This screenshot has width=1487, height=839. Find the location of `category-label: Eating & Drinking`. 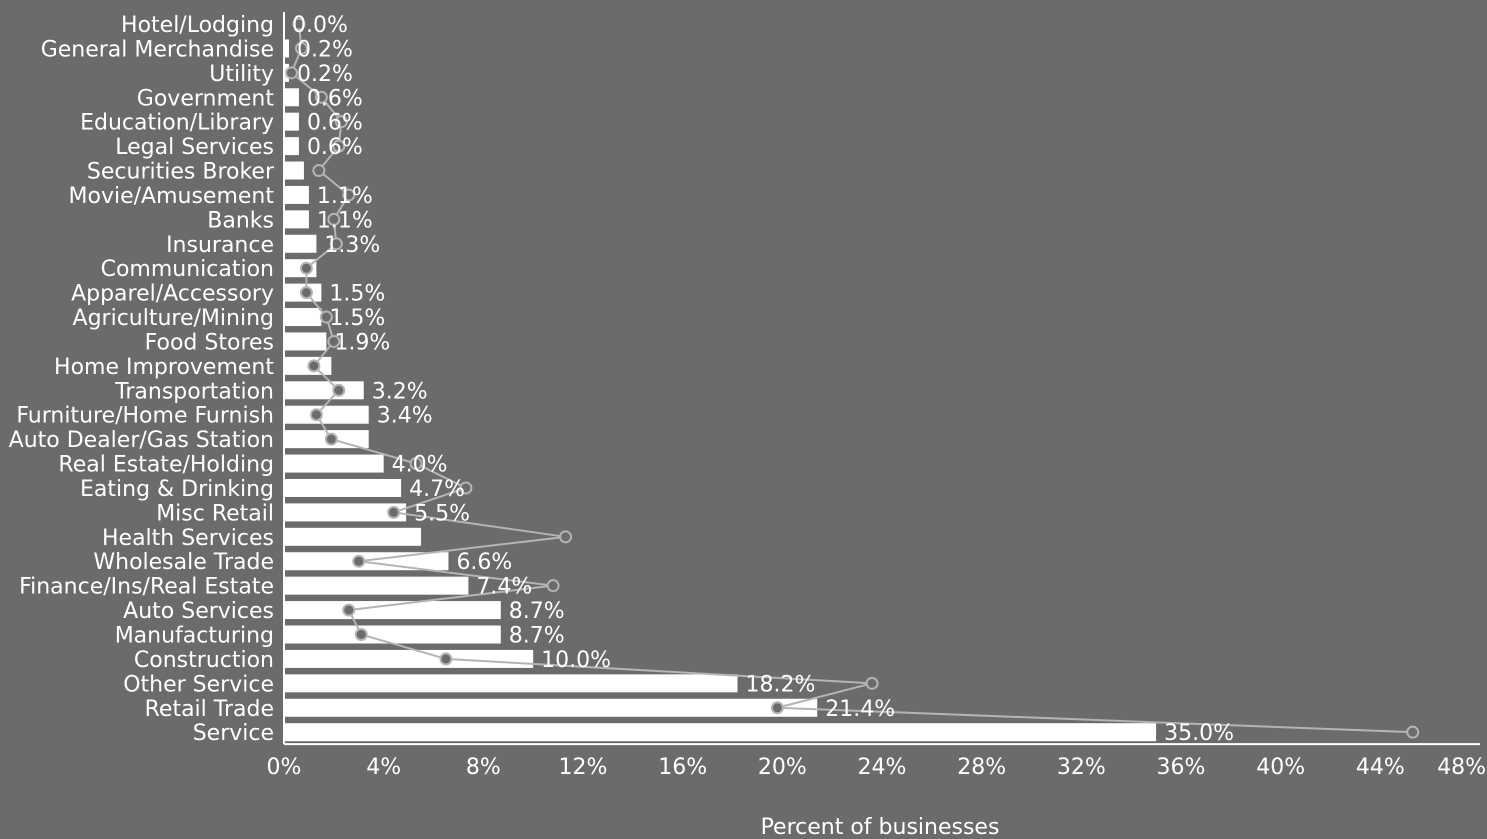

category-label: Eating & Drinking is located at coordinates (177, 489).